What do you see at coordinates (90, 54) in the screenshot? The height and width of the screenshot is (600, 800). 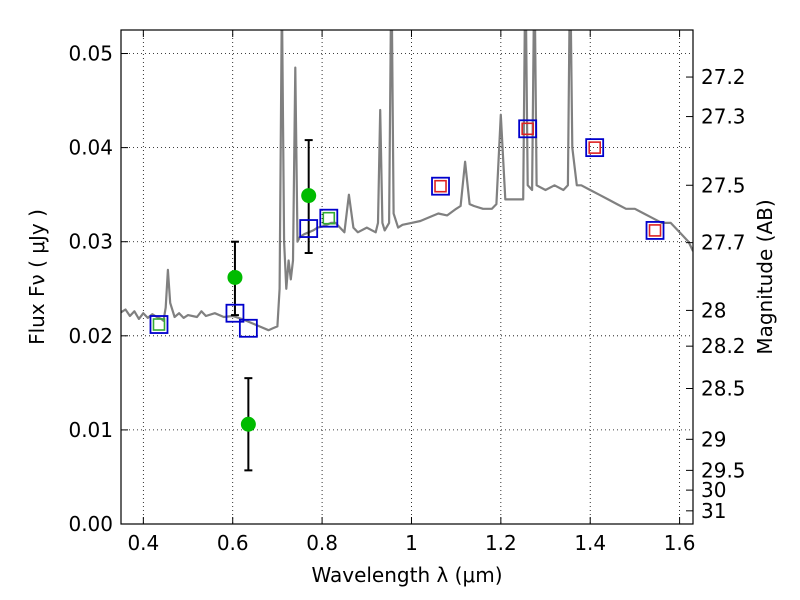 I see `y-tick-label: 0.05` at bounding box center [90, 54].